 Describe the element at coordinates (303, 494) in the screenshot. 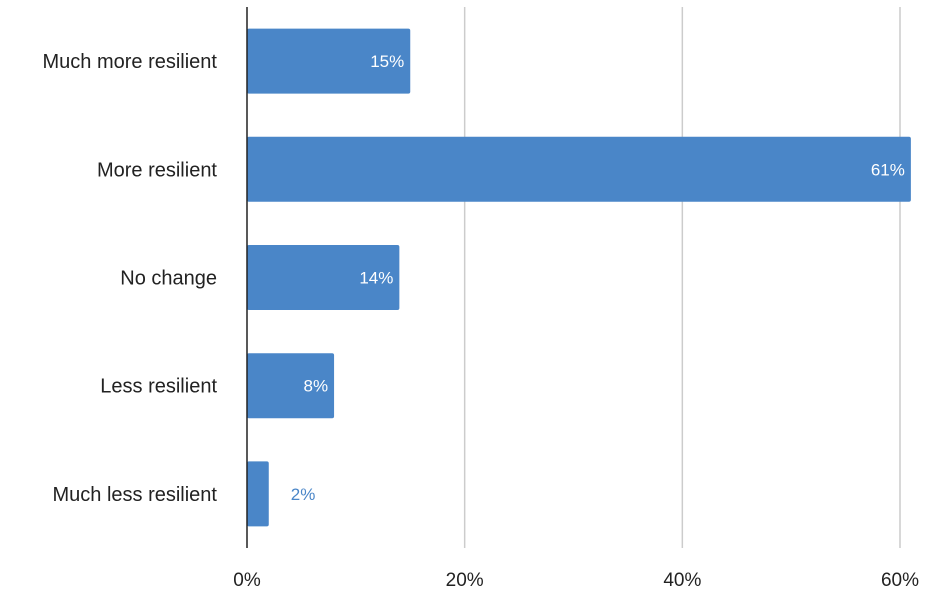

I see `data-label: 2%` at that location.